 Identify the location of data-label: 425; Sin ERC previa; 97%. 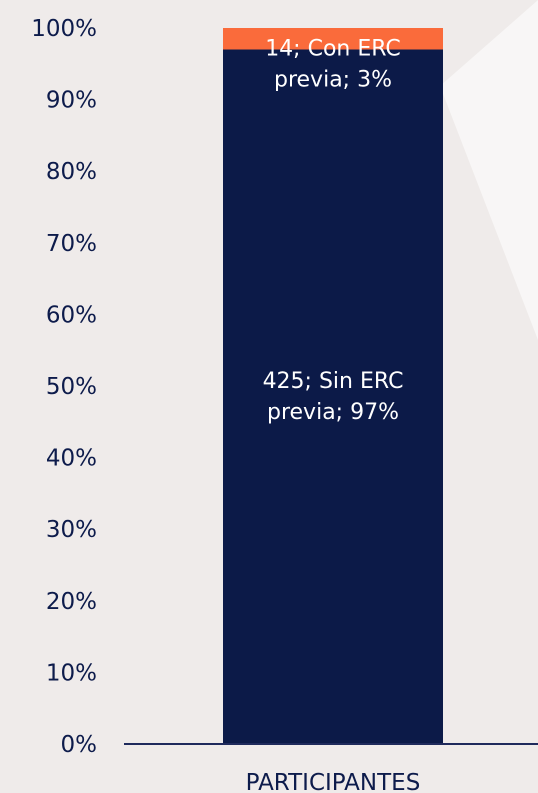
(333, 397).